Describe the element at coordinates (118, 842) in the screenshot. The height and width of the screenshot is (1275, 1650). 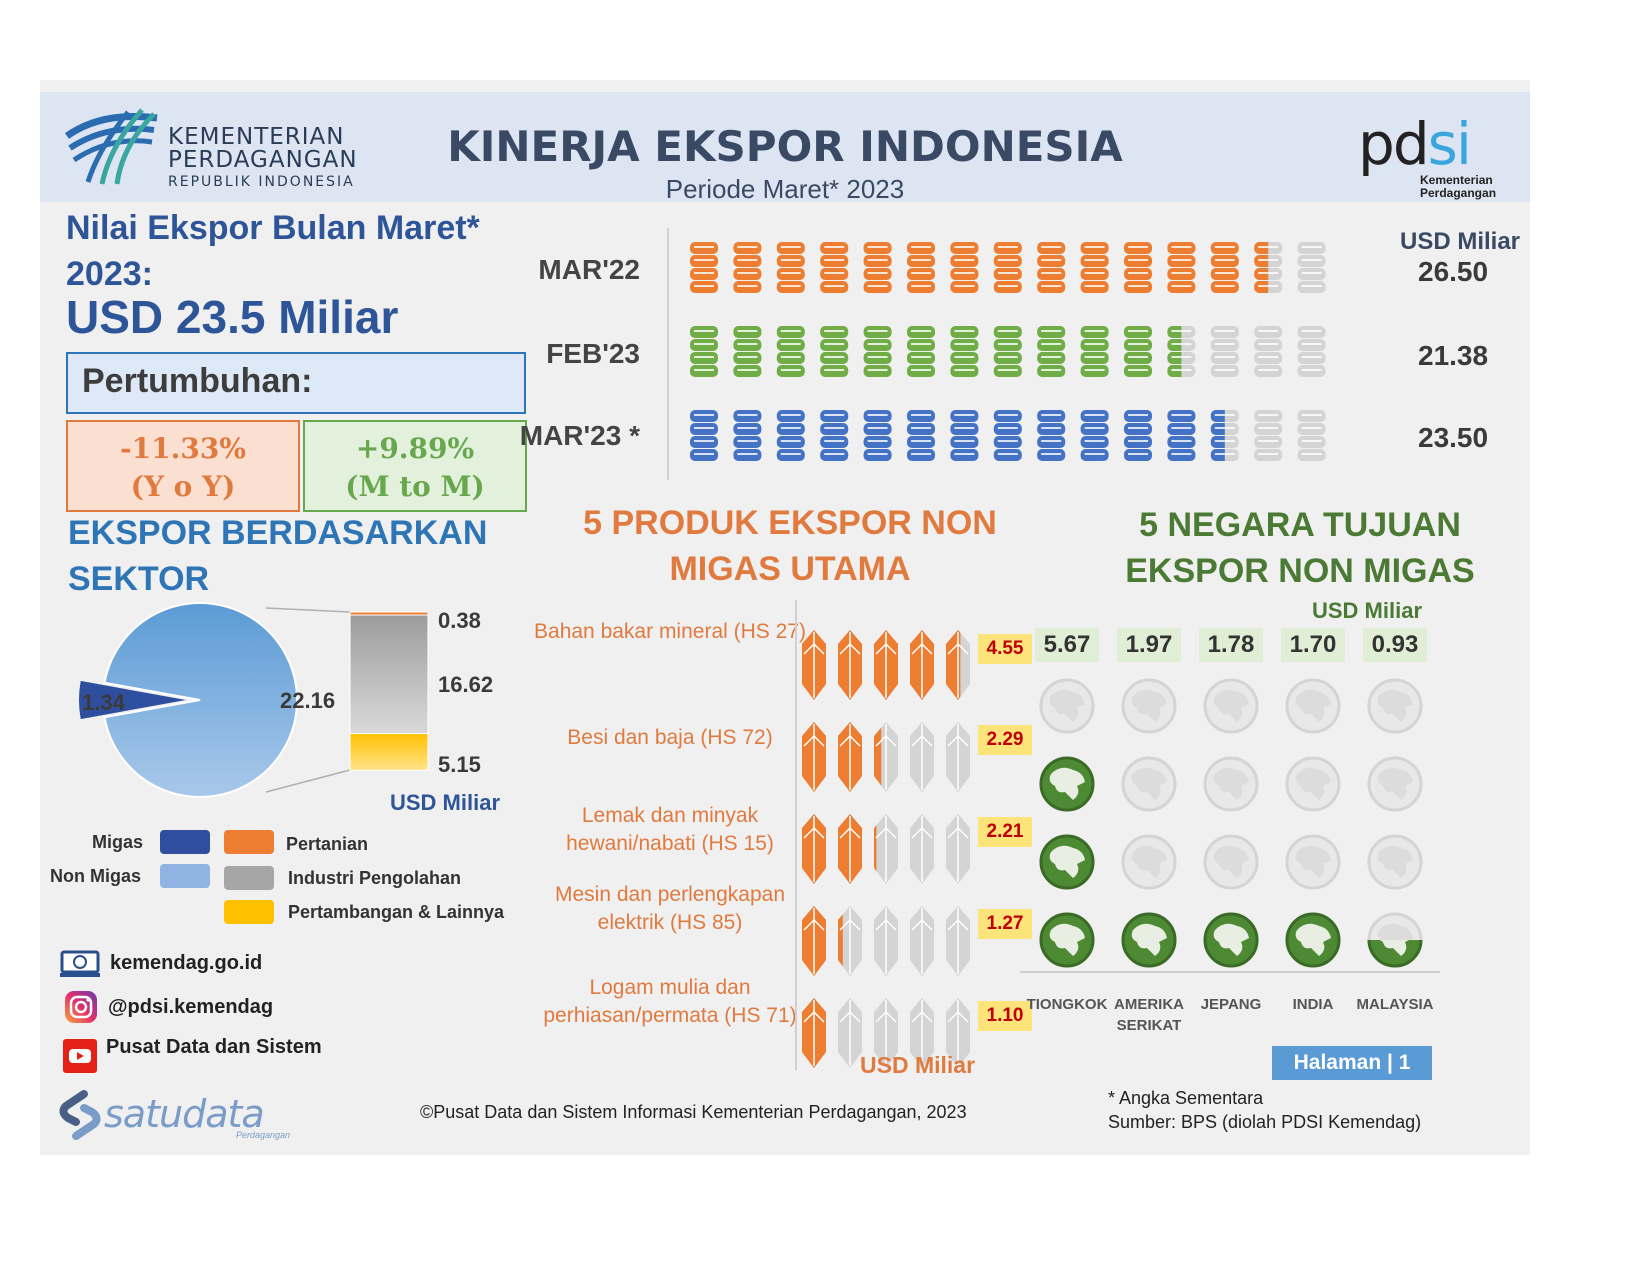
I see `legend-label-migas: Migas` at that location.